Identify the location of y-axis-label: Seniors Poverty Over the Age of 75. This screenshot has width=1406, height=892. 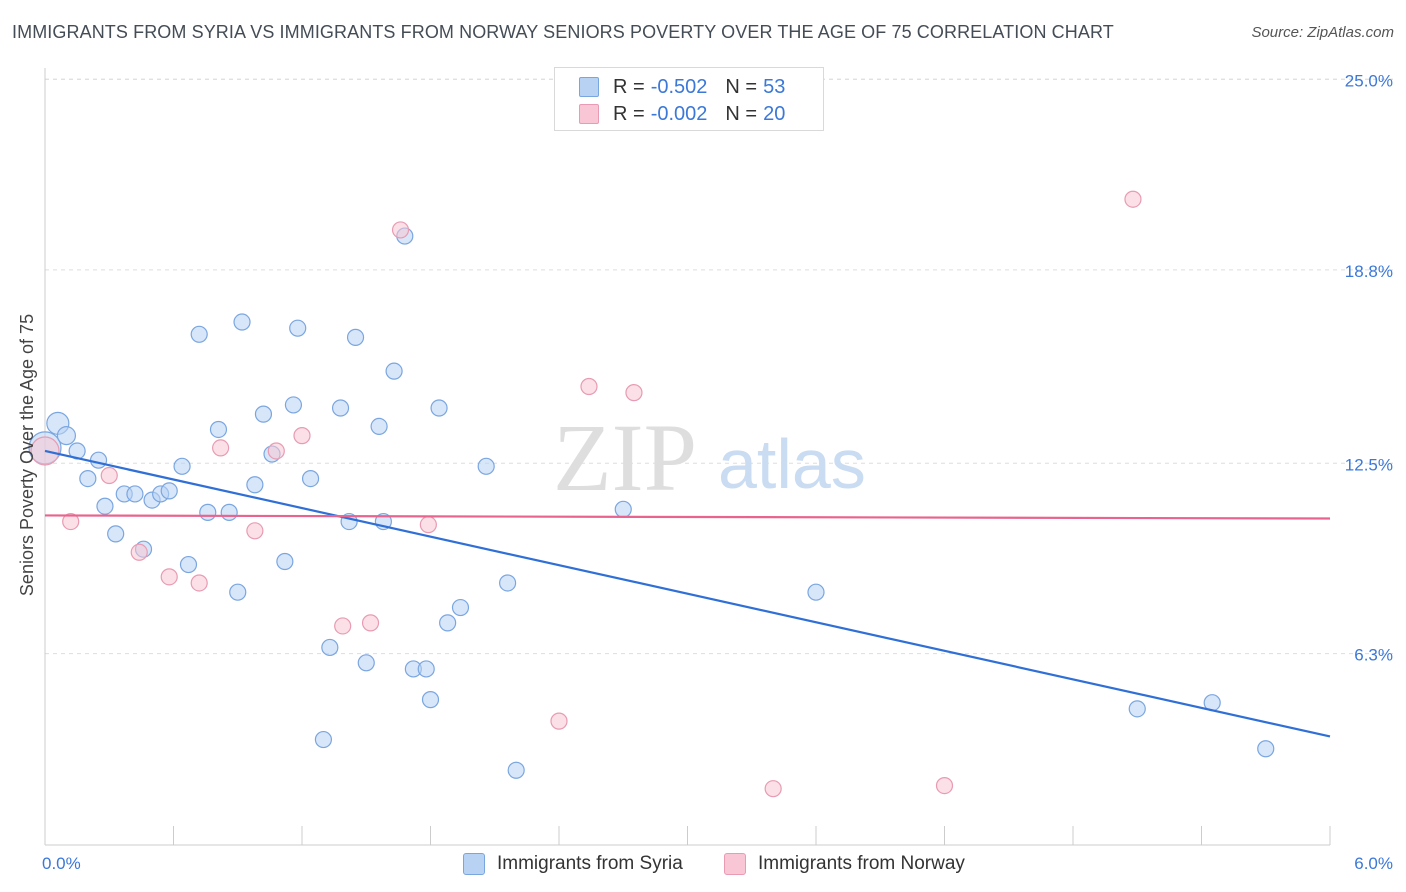
(27, 455).